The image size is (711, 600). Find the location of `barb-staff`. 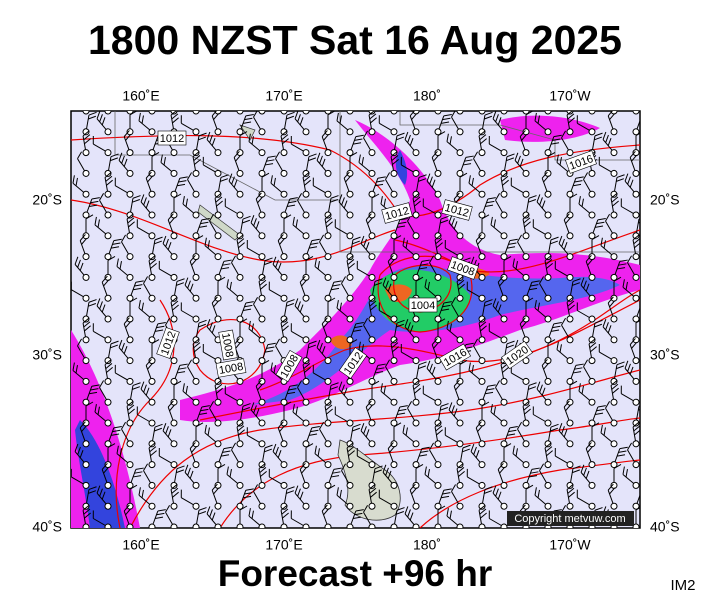

barb-staff is located at coordinates (277, 111).